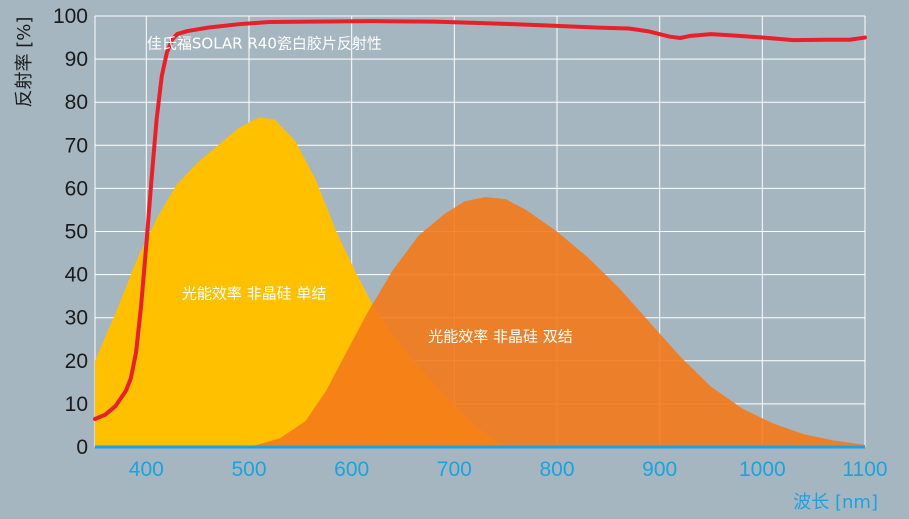  I want to click on y-tick-50: 50, so click(76, 232).